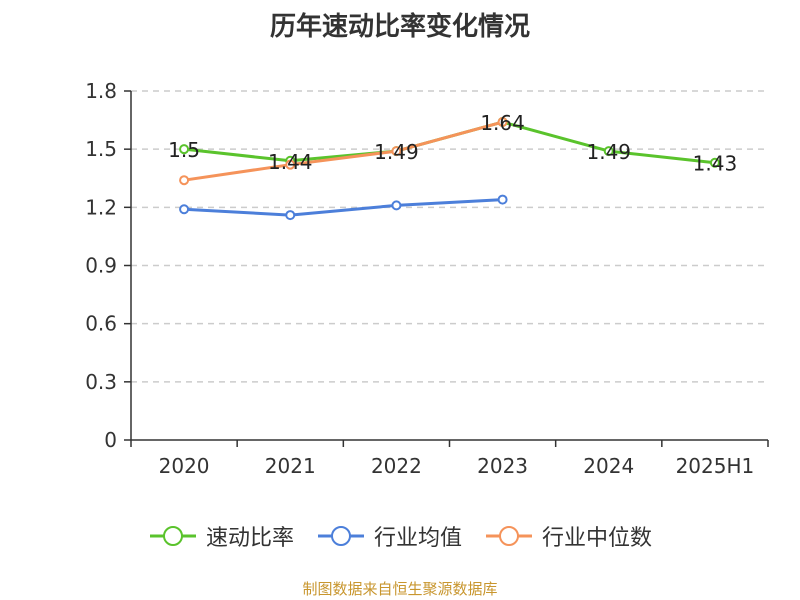  I want to click on y-tick-label: 0, so click(110, 440).